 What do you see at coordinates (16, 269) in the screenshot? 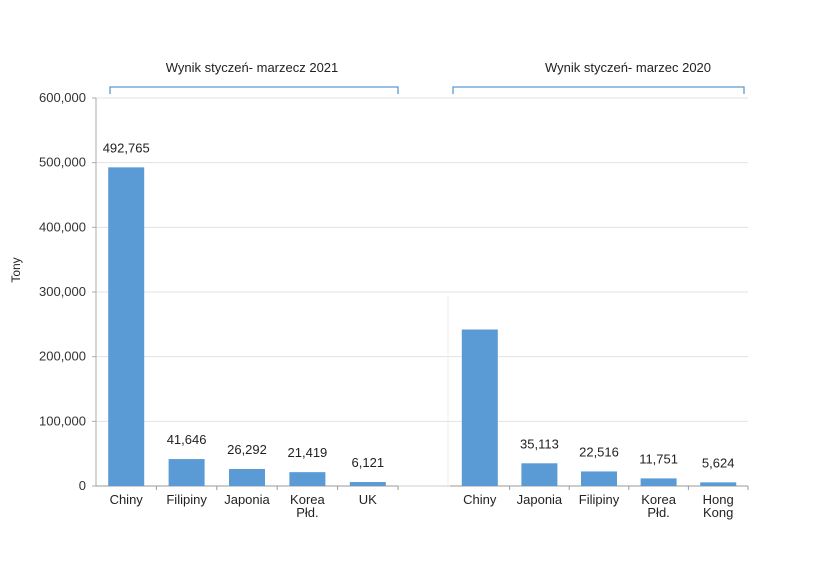
I see `y-axis-label: Tony` at bounding box center [16, 269].